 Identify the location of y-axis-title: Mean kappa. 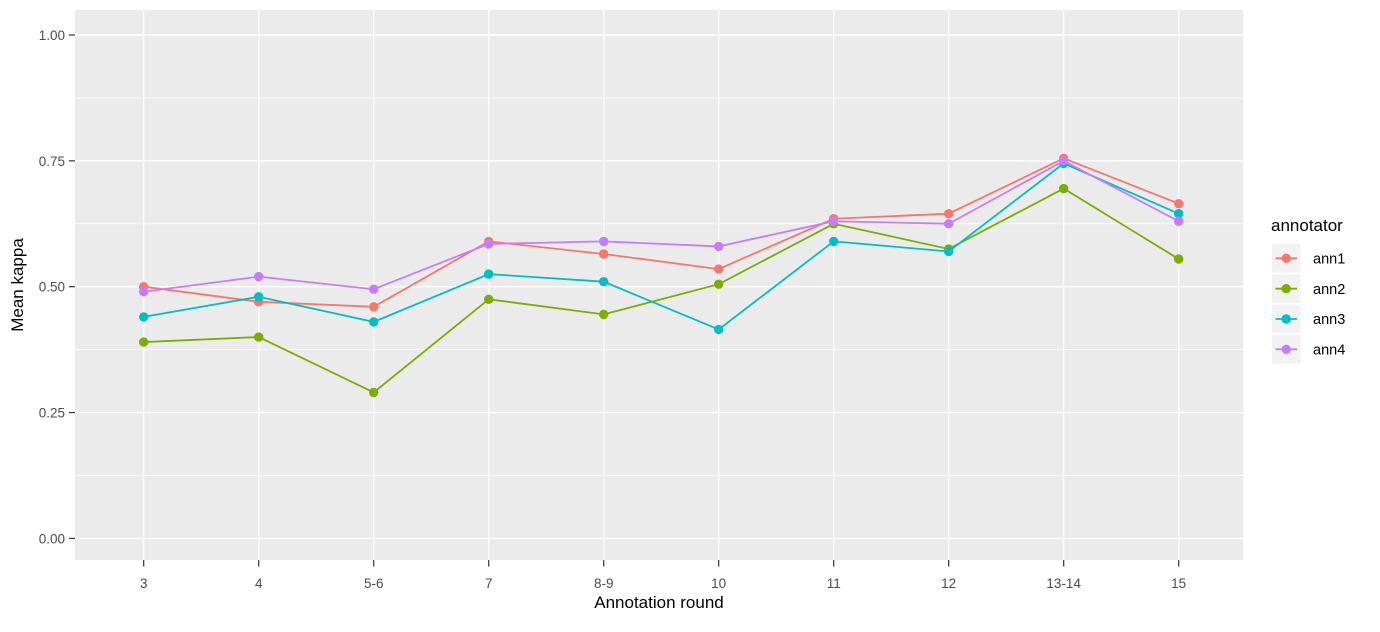
(17, 285).